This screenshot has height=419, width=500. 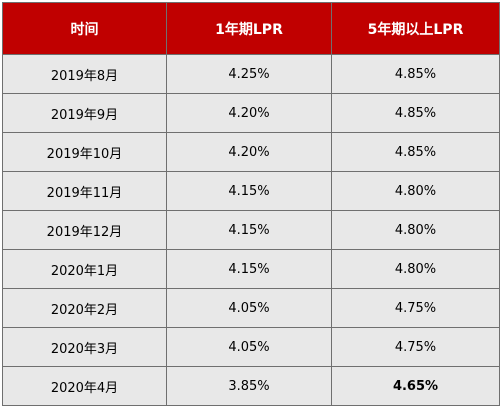 I want to click on cell-date: 2020年1月, so click(x=84, y=269).